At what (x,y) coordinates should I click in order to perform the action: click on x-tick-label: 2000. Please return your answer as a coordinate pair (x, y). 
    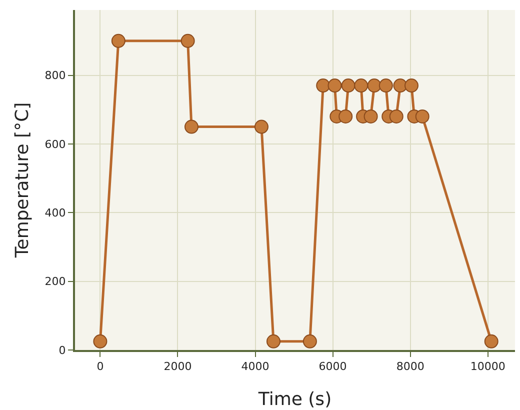
    Looking at the image, I should click on (178, 367).